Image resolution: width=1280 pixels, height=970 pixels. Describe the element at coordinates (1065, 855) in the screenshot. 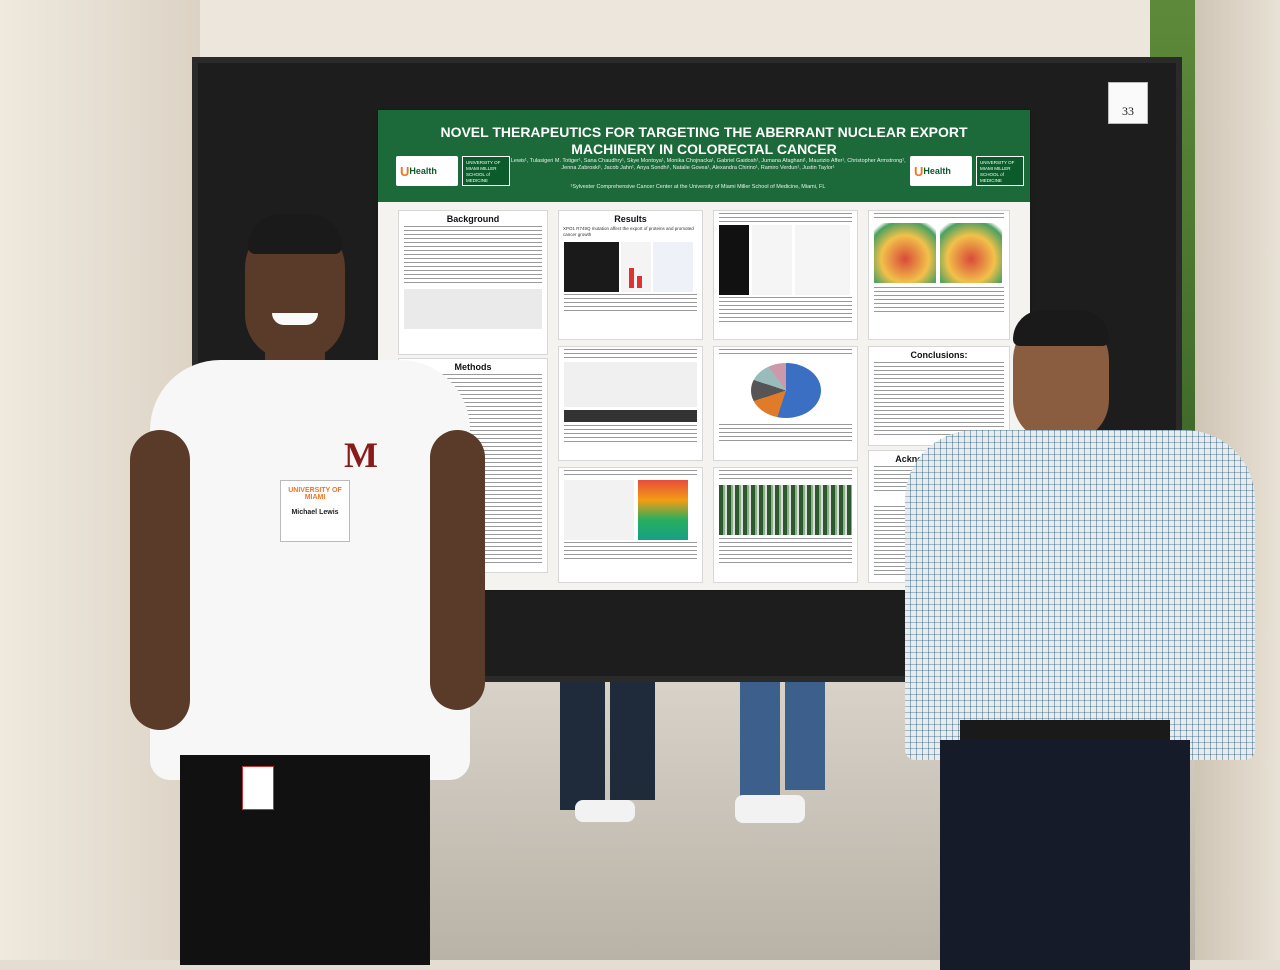

I see `mentor-dark-pants` at that location.